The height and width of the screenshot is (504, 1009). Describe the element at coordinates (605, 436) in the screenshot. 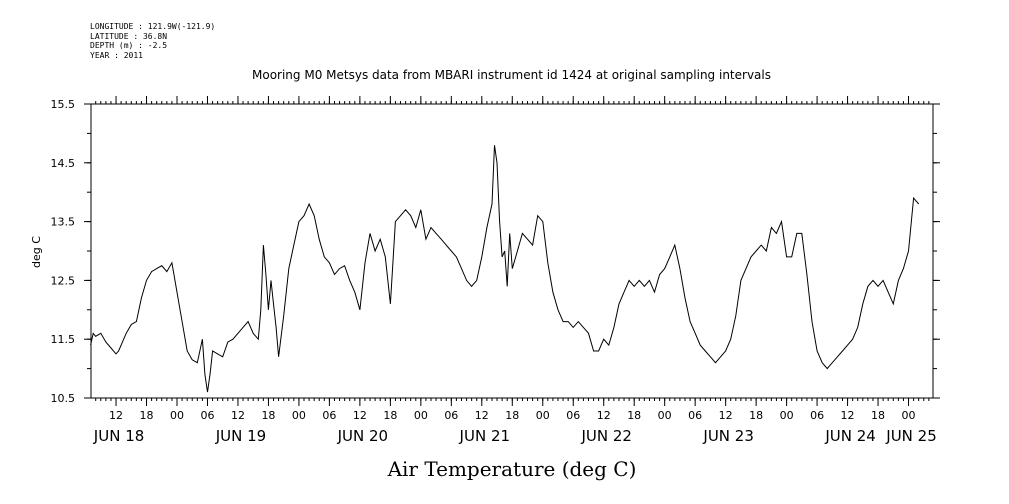

I see `x-day-label: JUN 22` at that location.